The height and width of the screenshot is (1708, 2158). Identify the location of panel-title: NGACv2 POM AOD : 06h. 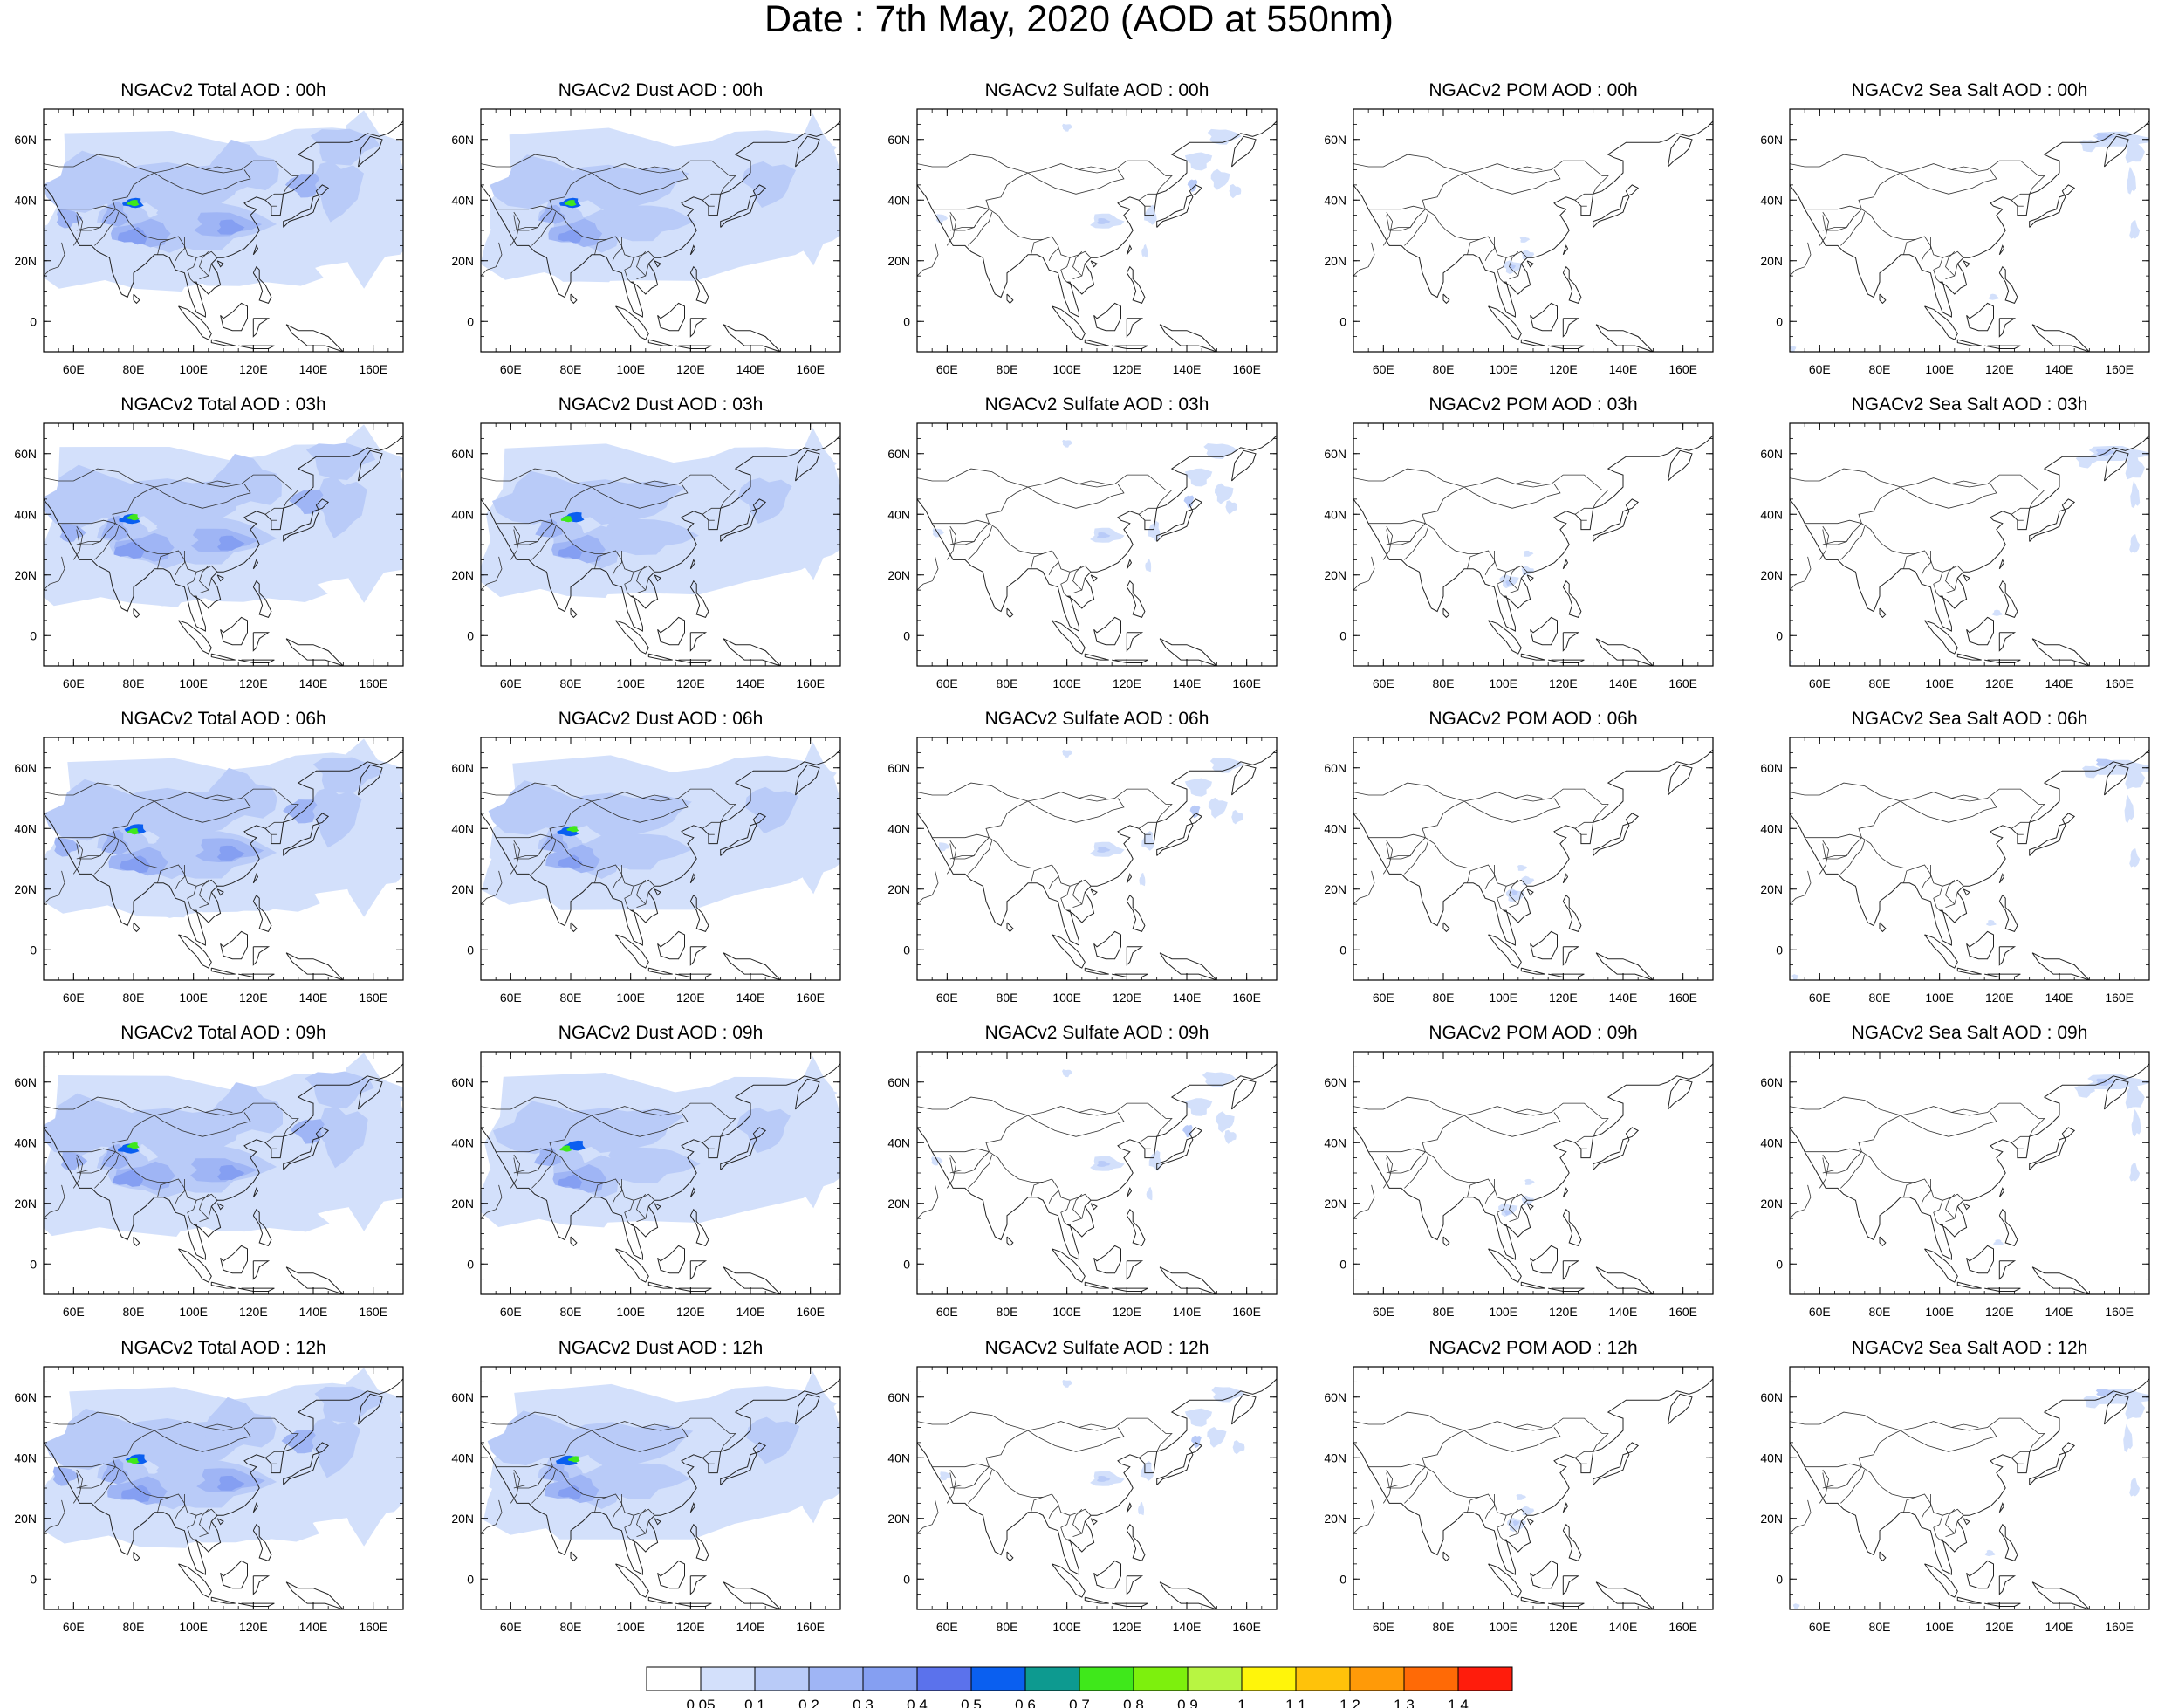
(1533, 719).